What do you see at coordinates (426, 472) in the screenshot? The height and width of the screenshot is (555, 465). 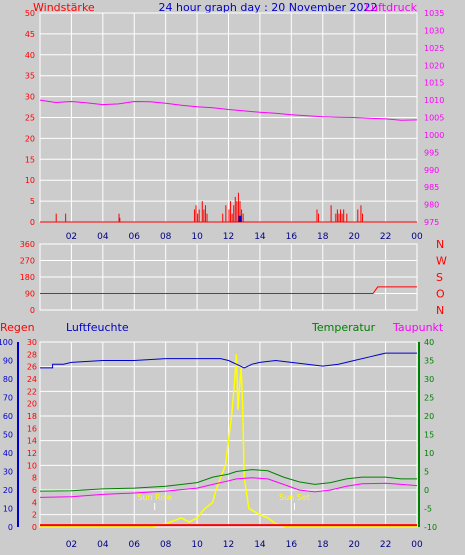 I see `temperature-y-tick: 5` at bounding box center [426, 472].